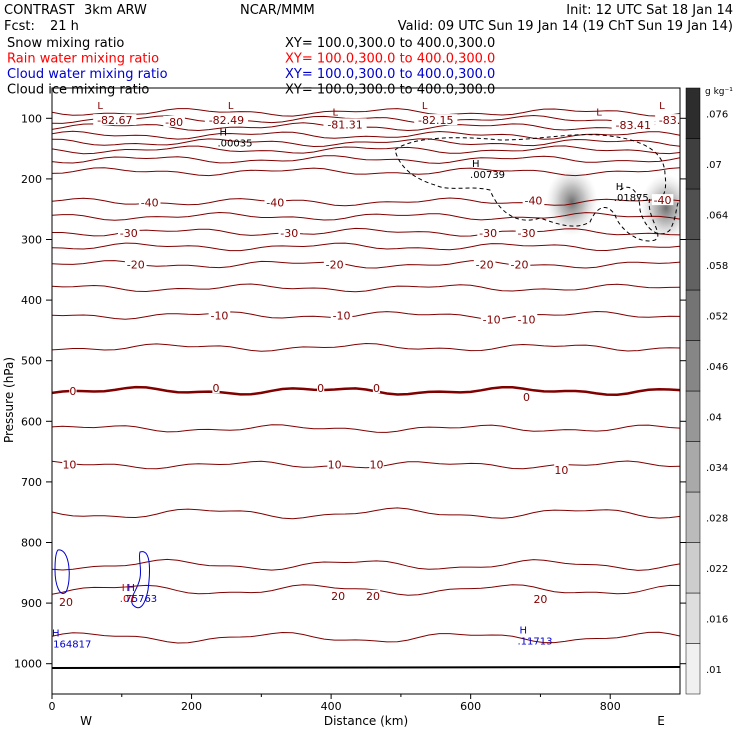 This screenshot has height=740, width=740. What do you see at coordinates (78, 90) in the screenshot?
I see `legend-label-3: Cloud ice mixing ratio` at bounding box center [78, 90].